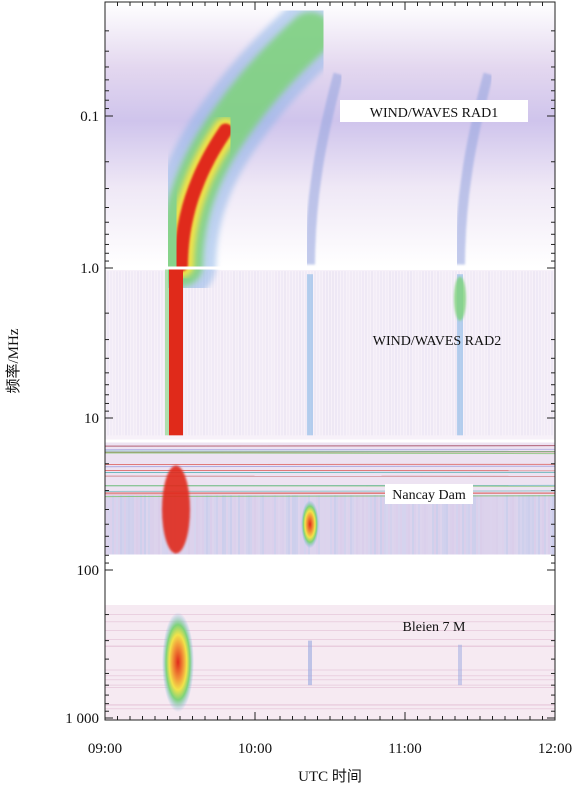 The width and height of the screenshot is (586, 789). I want to click on y-tick-label: 1 000, so click(82, 719).